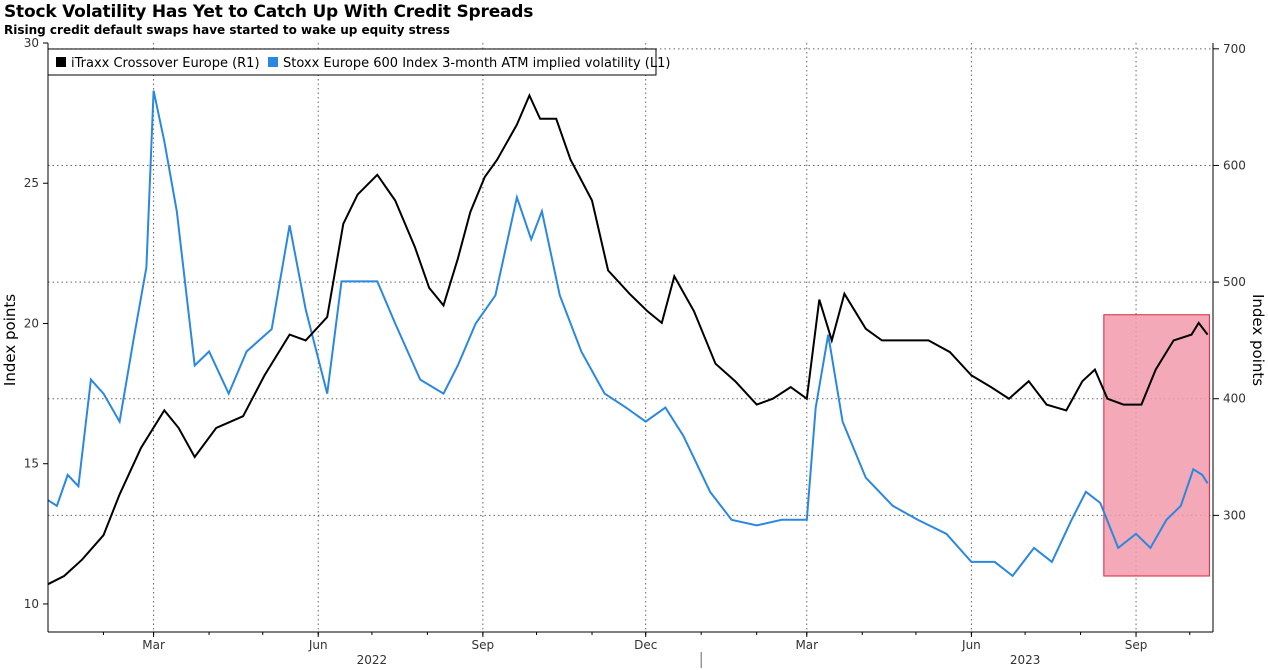  I want to click on left-tick-label: 10, so click(31, 604).